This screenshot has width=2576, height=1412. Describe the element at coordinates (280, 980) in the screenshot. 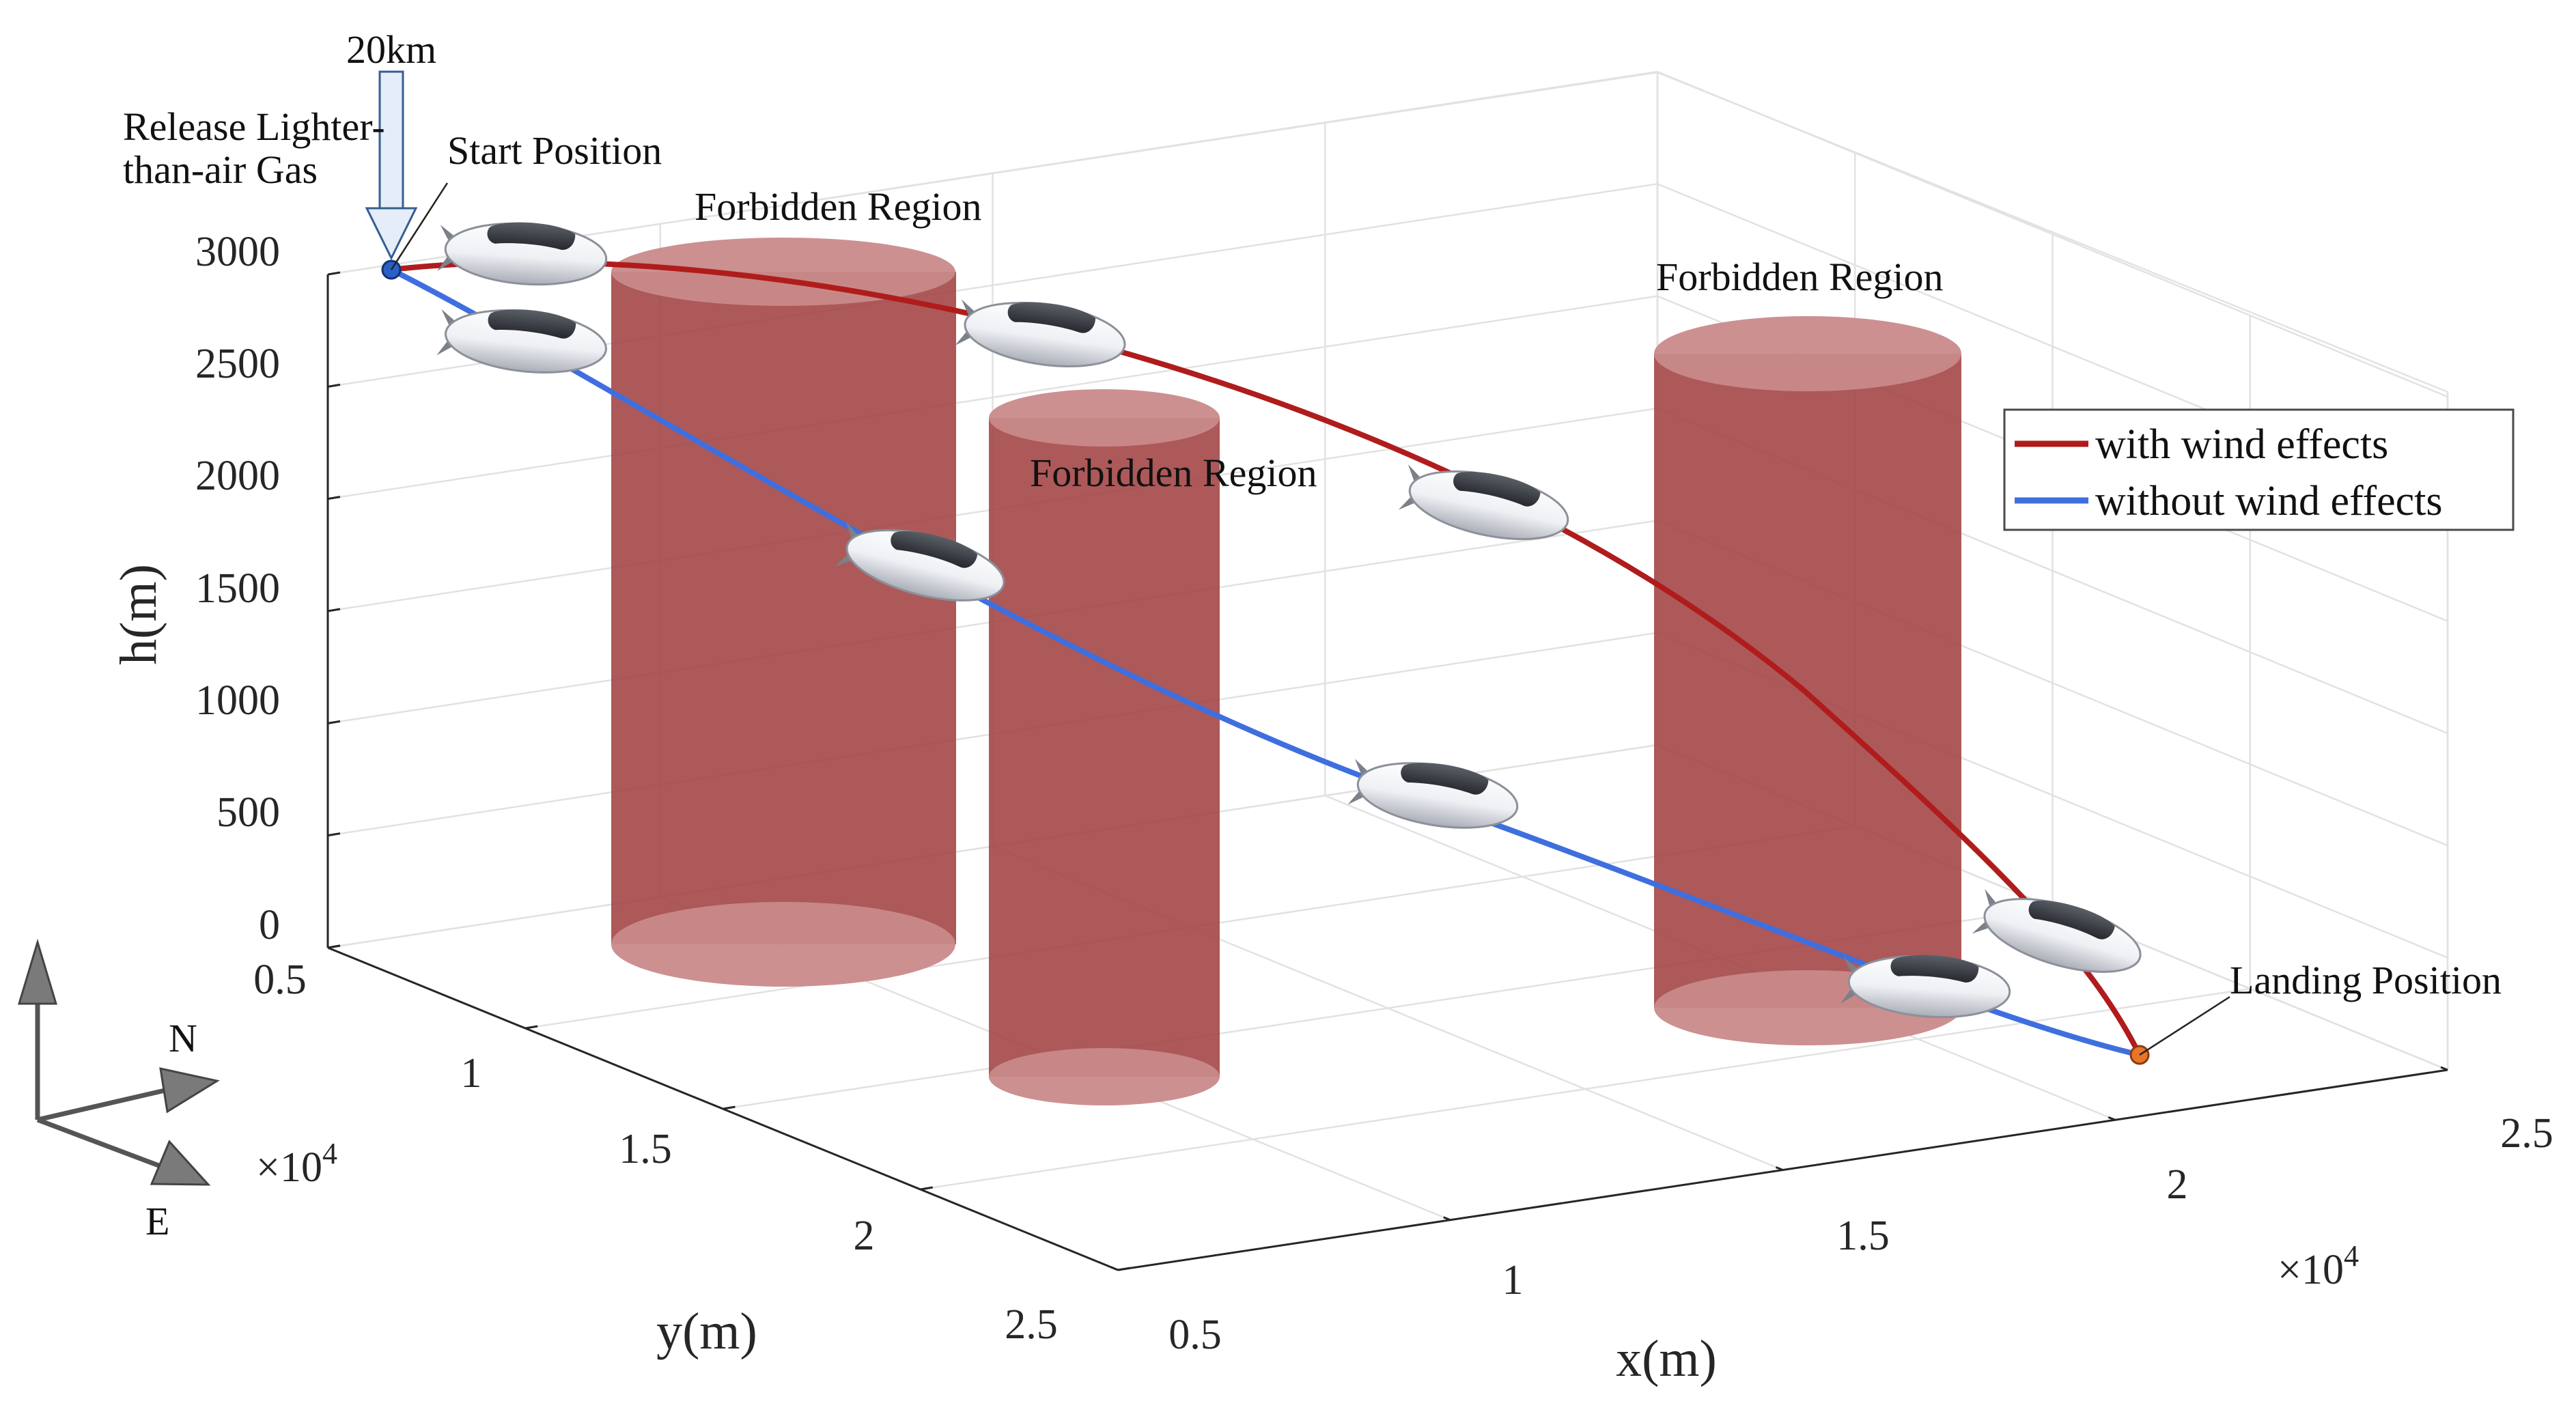

I see `y-tick-label: 0.5` at that location.